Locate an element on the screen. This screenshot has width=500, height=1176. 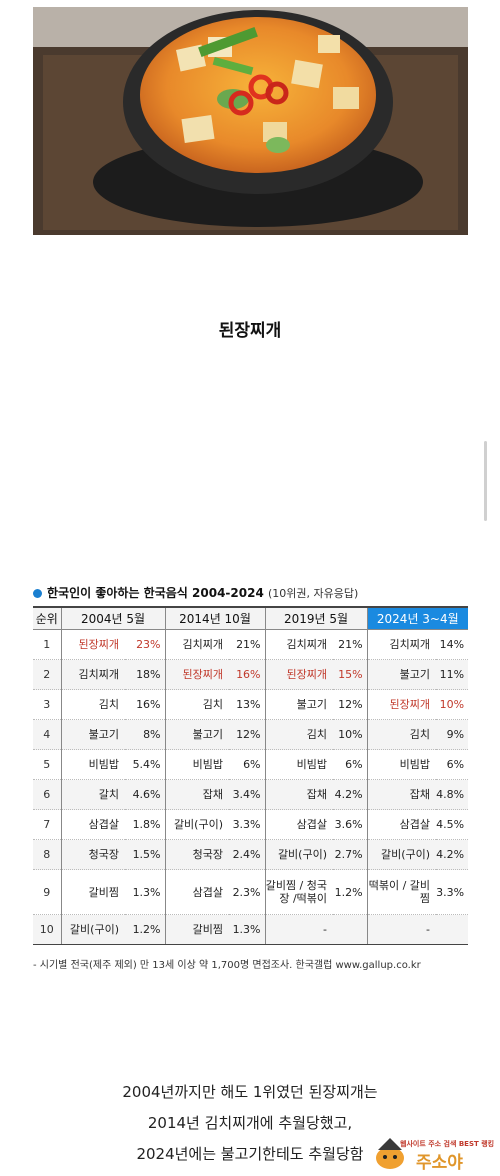
header-2024: 2024년 3~4월 is located at coordinates (417, 618).